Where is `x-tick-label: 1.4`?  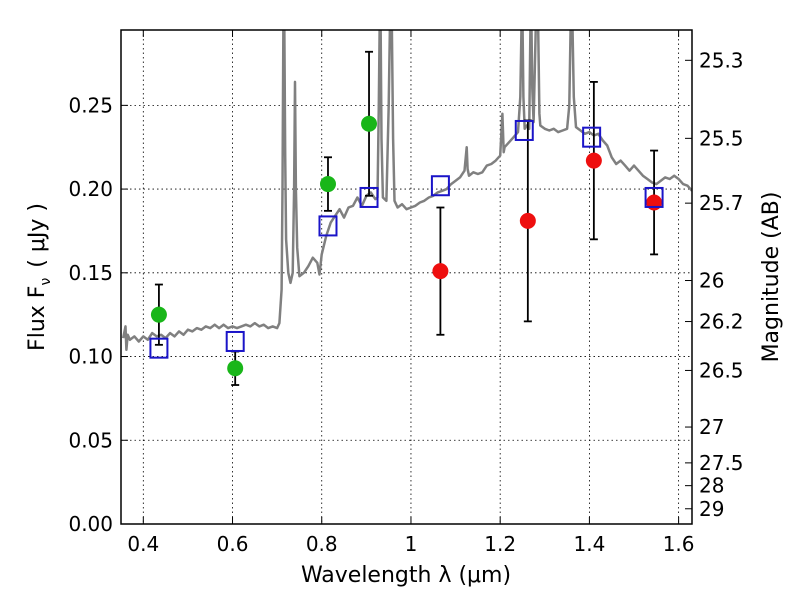 x-tick-label: 1.4 is located at coordinates (589, 544).